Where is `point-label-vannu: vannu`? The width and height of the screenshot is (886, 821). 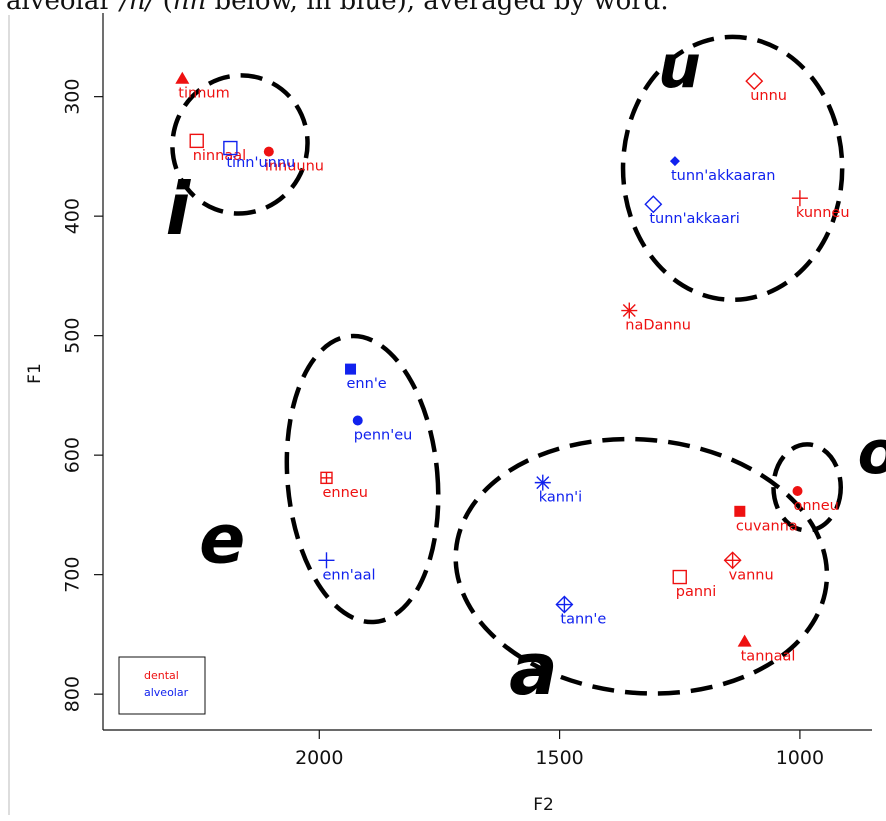 point-label-vannu: vannu is located at coordinates (751, 575).